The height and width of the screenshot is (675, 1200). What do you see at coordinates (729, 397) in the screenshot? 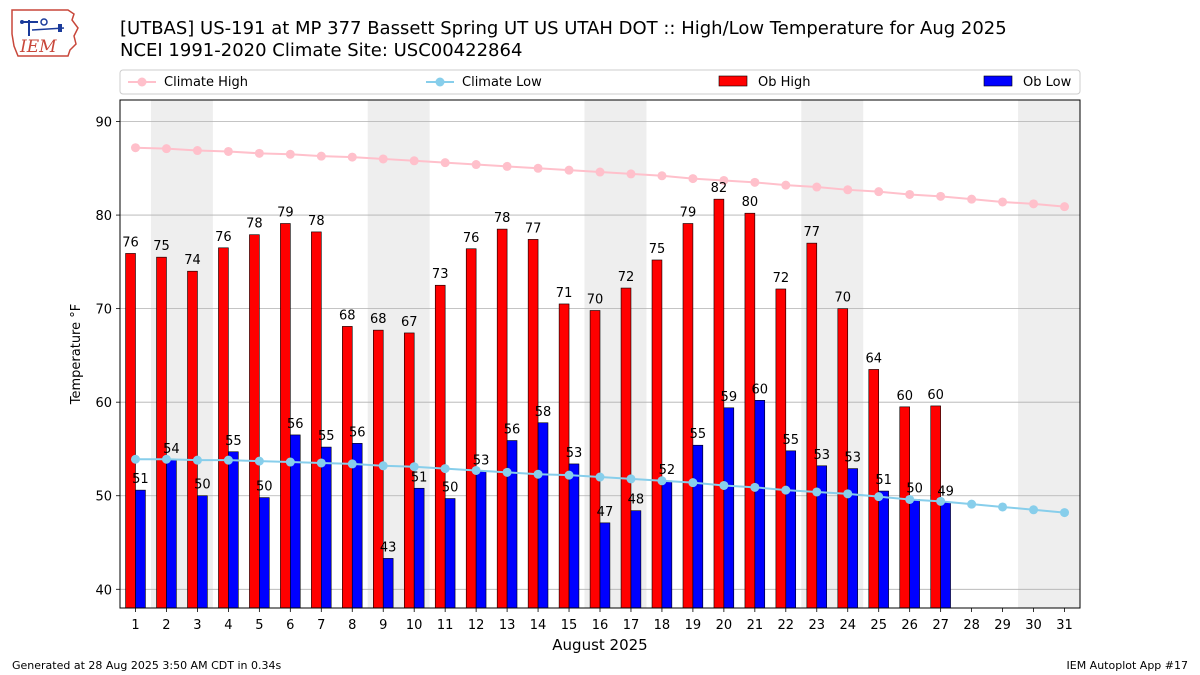
I see `ob-low-label: 59` at bounding box center [729, 397].